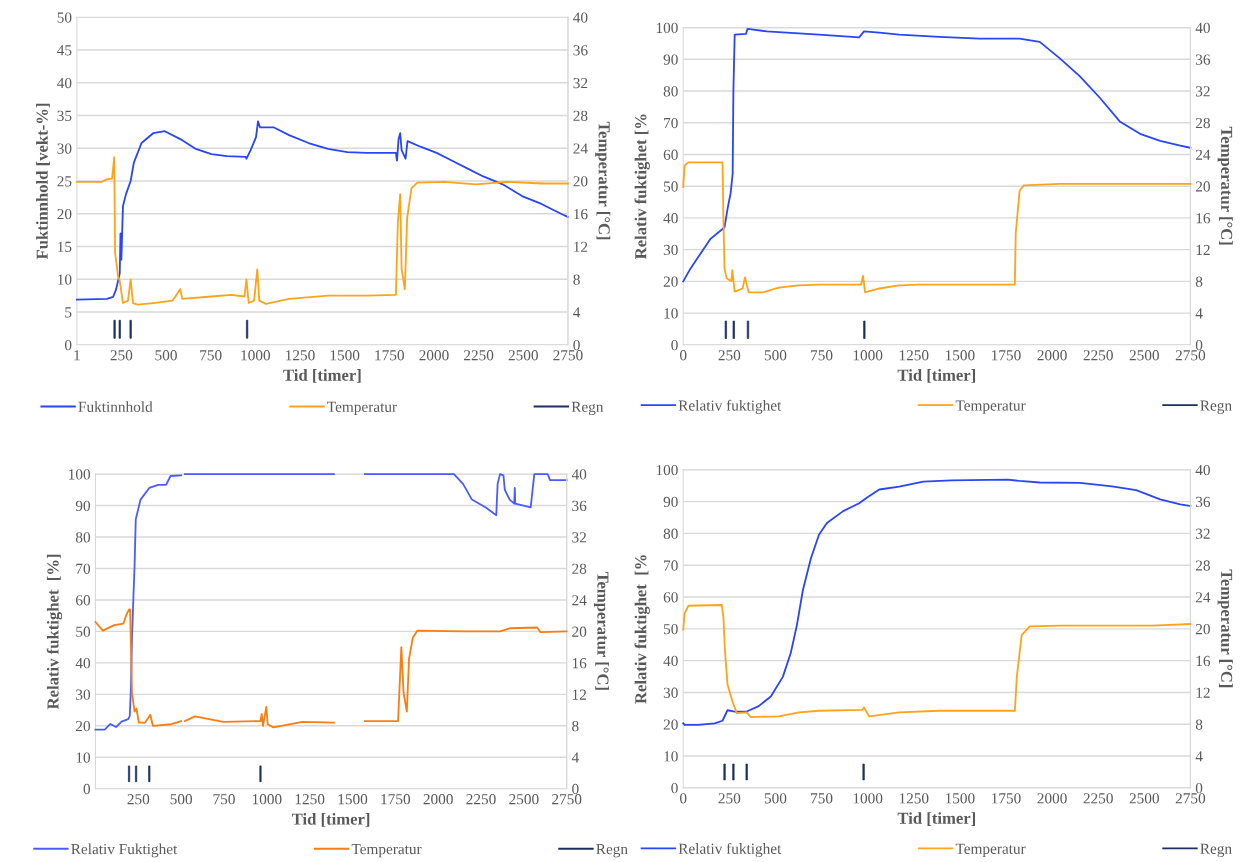 This screenshot has width=1240, height=862. I want to click on y2-tick-label: 0, so click(1199, 345).